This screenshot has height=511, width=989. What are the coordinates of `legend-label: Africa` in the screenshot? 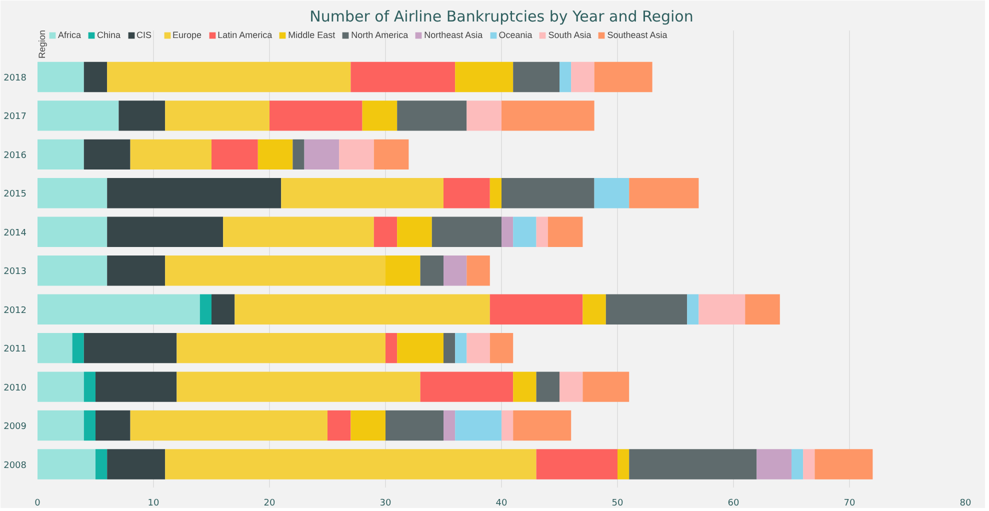 It's located at (70, 35).